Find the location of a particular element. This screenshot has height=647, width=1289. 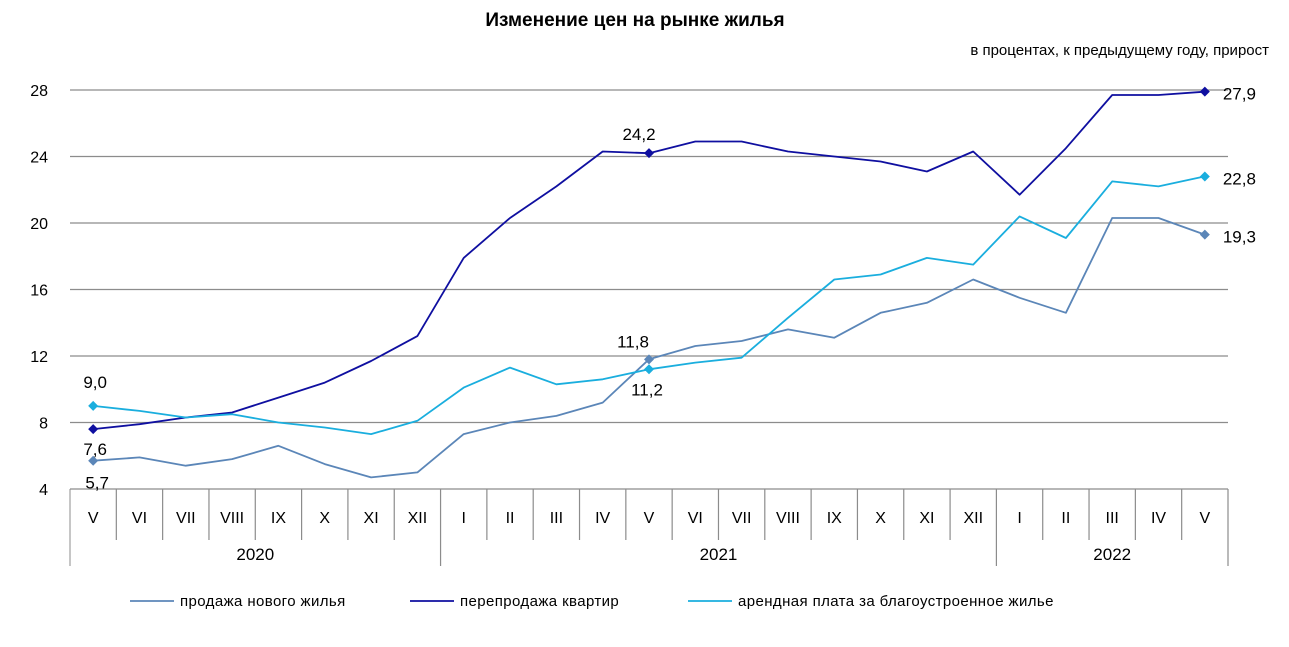

y-tick-label: 28 is located at coordinates (39, 91).